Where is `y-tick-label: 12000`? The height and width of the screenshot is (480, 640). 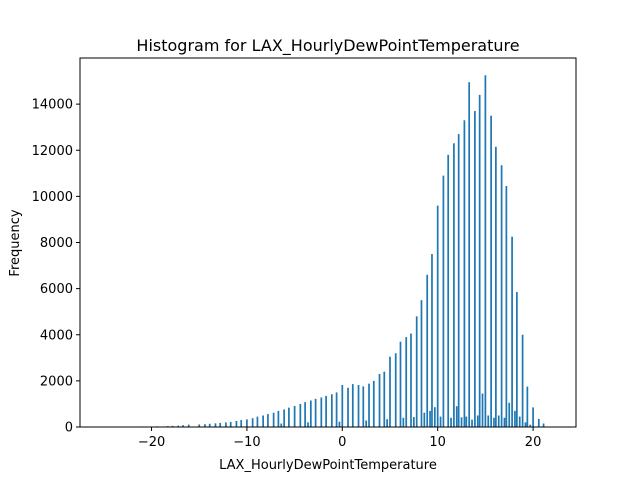
y-tick-label: 12000 is located at coordinates (52, 151).